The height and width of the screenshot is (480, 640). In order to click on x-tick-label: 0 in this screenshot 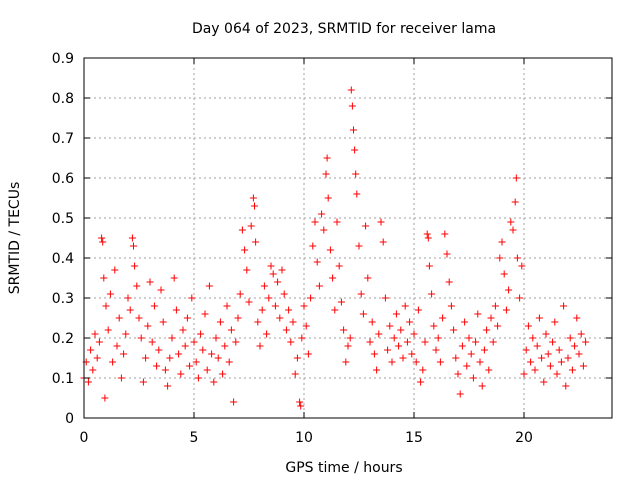, I will do `click(84, 438)`.